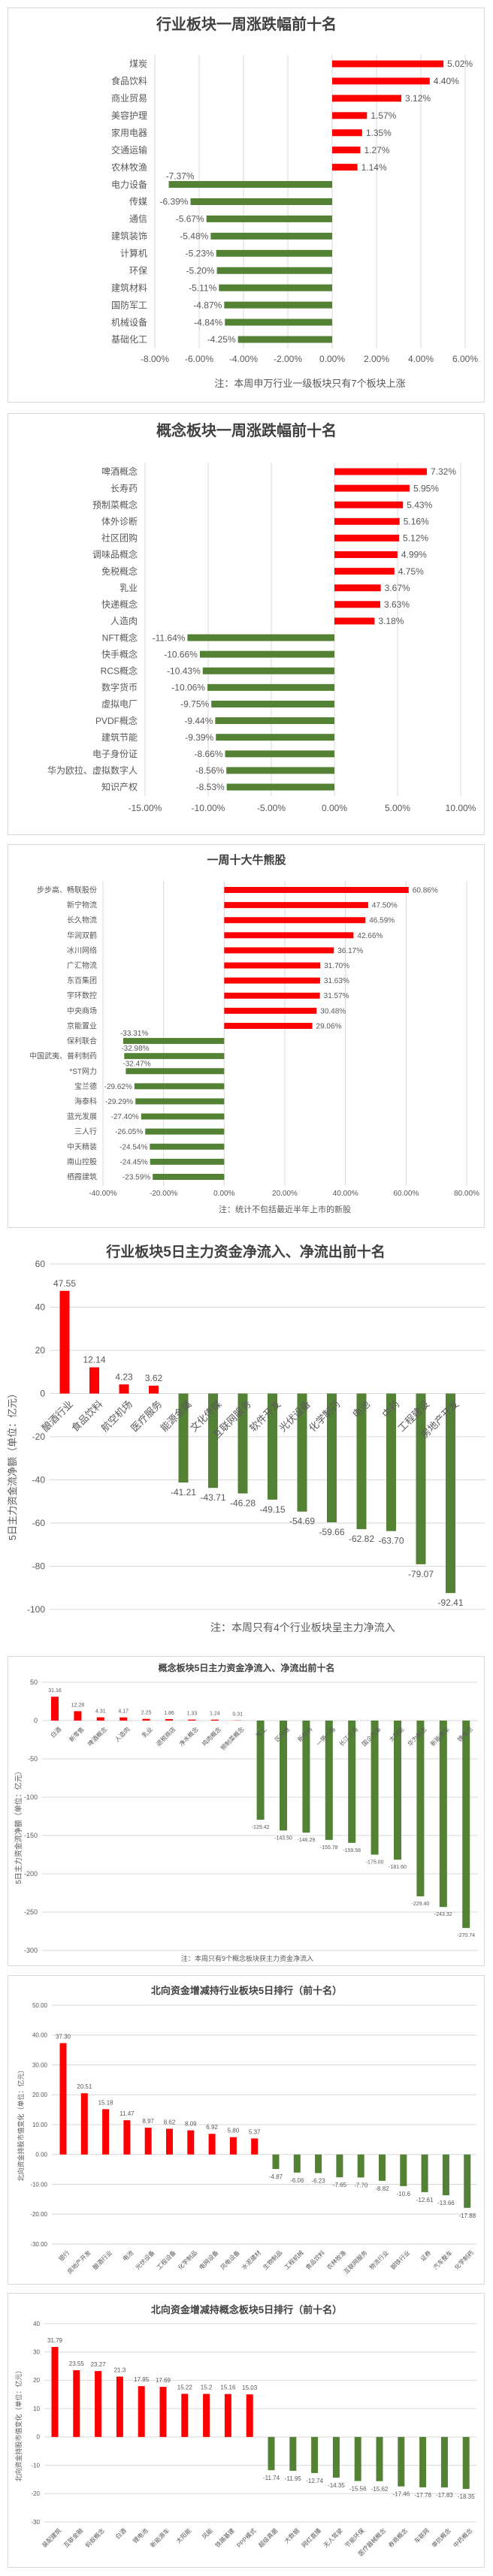 The height and width of the screenshot is (2576, 493). What do you see at coordinates (293, 2478) in the screenshot?
I see `data-label: -11.95` at bounding box center [293, 2478].